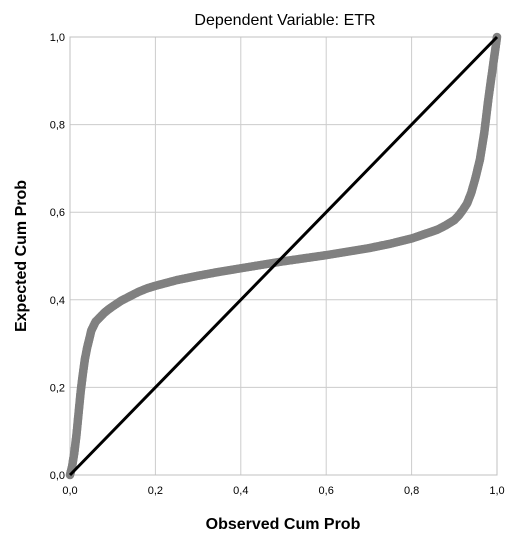 The image size is (506, 535). Describe the element at coordinates (21, 256) in the screenshot. I see `y-axis-label: Expected Cum Prob` at that location.